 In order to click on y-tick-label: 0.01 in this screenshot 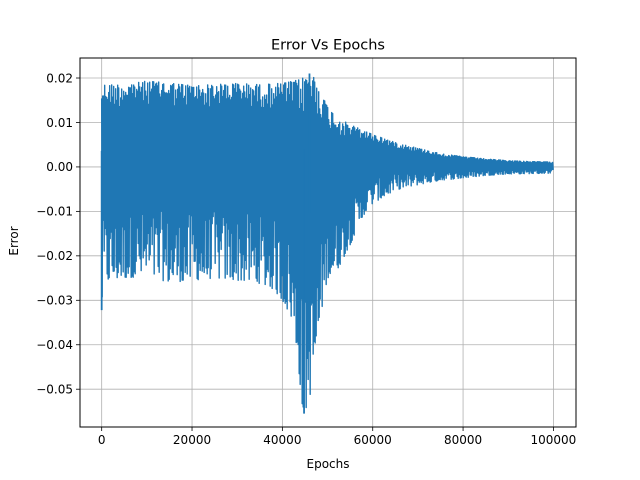, I will do `click(59, 123)`.